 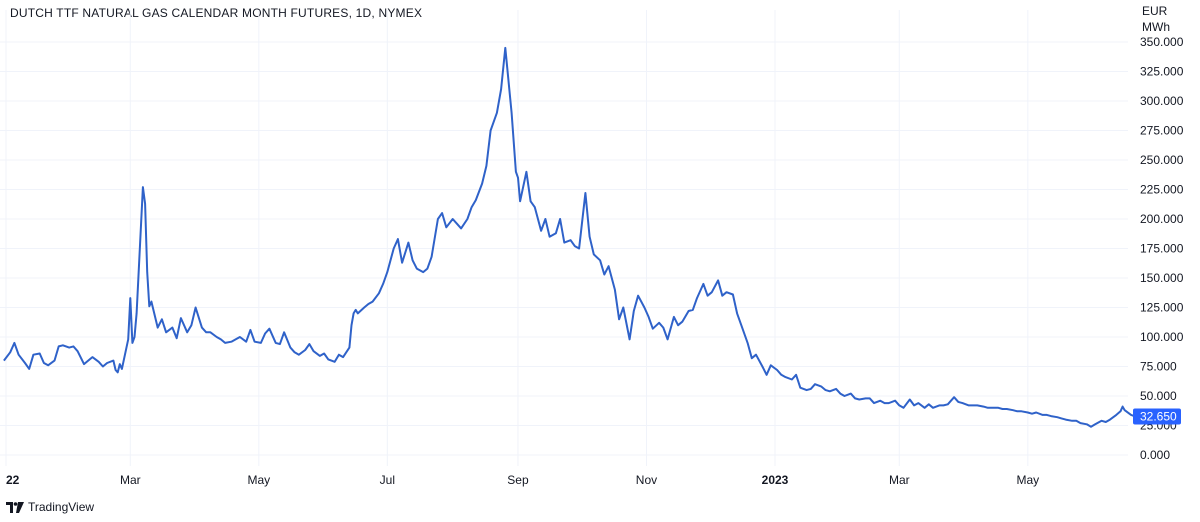 I want to click on x-axis: 22 Mar May Jul Sep Nov 2023 Mar May, so click(x=522, y=480).